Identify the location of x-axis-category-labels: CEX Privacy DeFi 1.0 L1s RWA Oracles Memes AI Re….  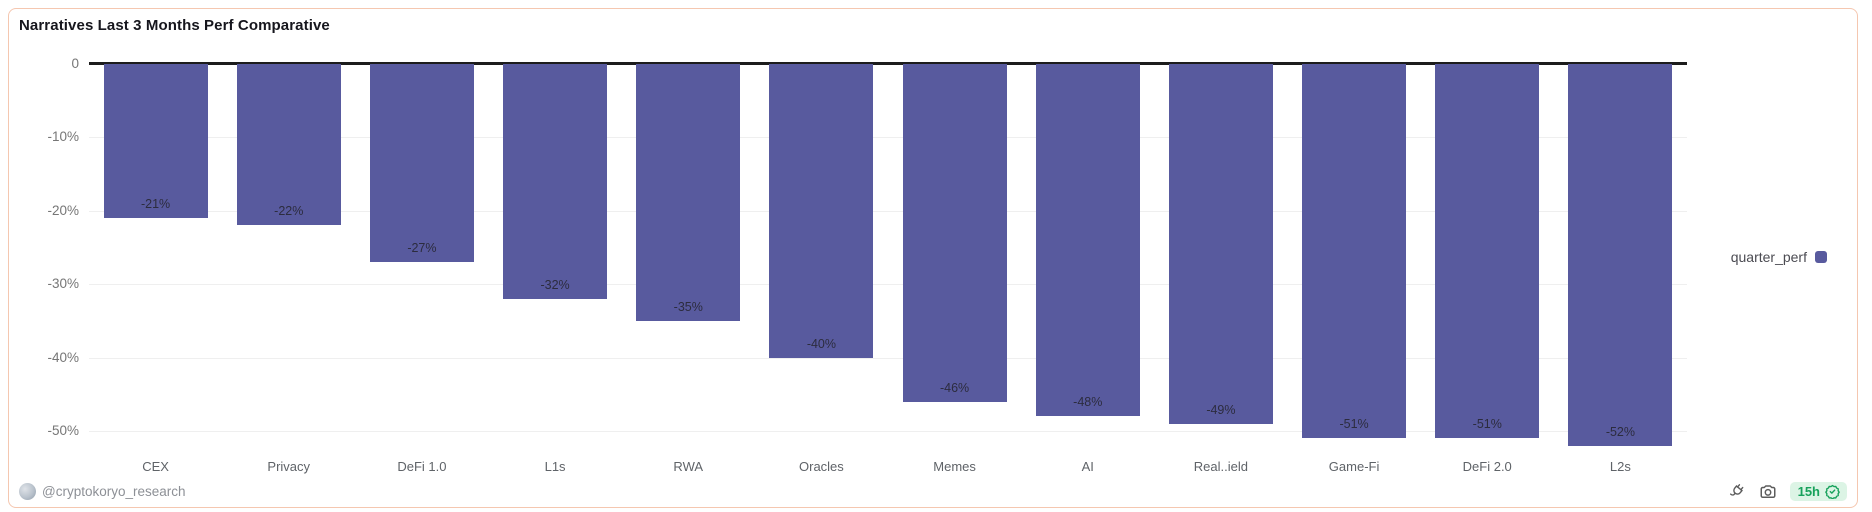
(888, 469).